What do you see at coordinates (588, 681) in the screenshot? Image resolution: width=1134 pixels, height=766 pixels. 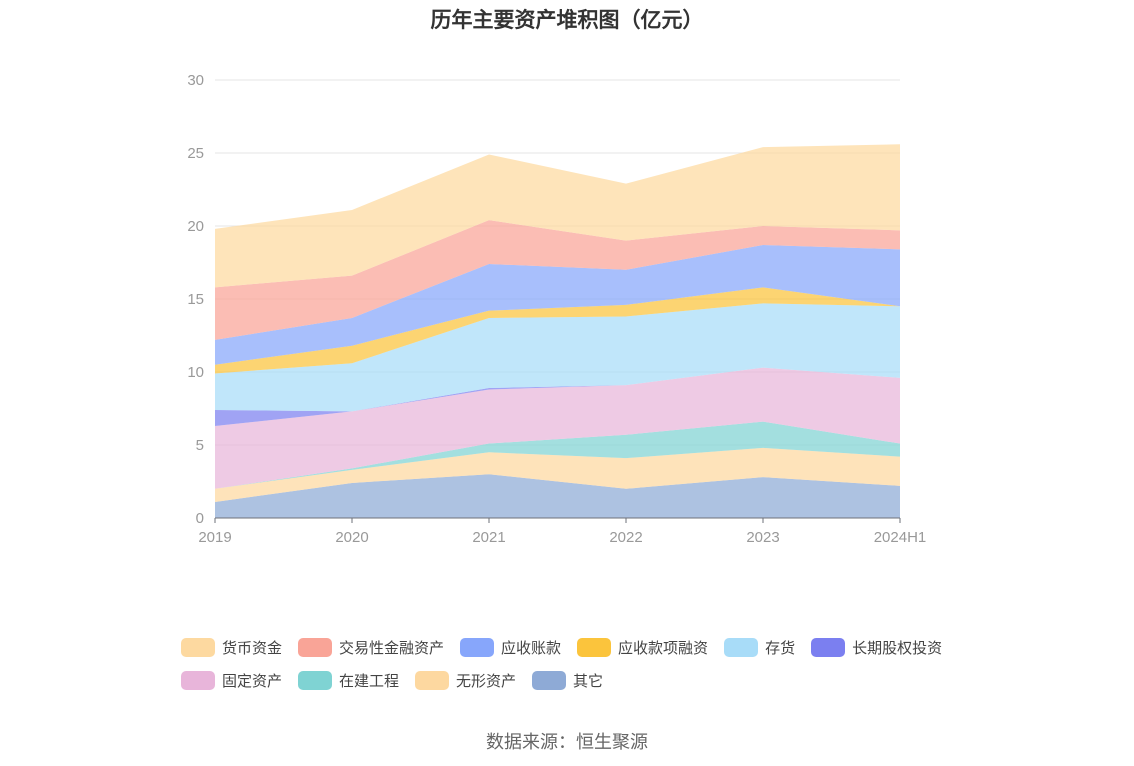 I see `legend-label: 其它` at bounding box center [588, 681].